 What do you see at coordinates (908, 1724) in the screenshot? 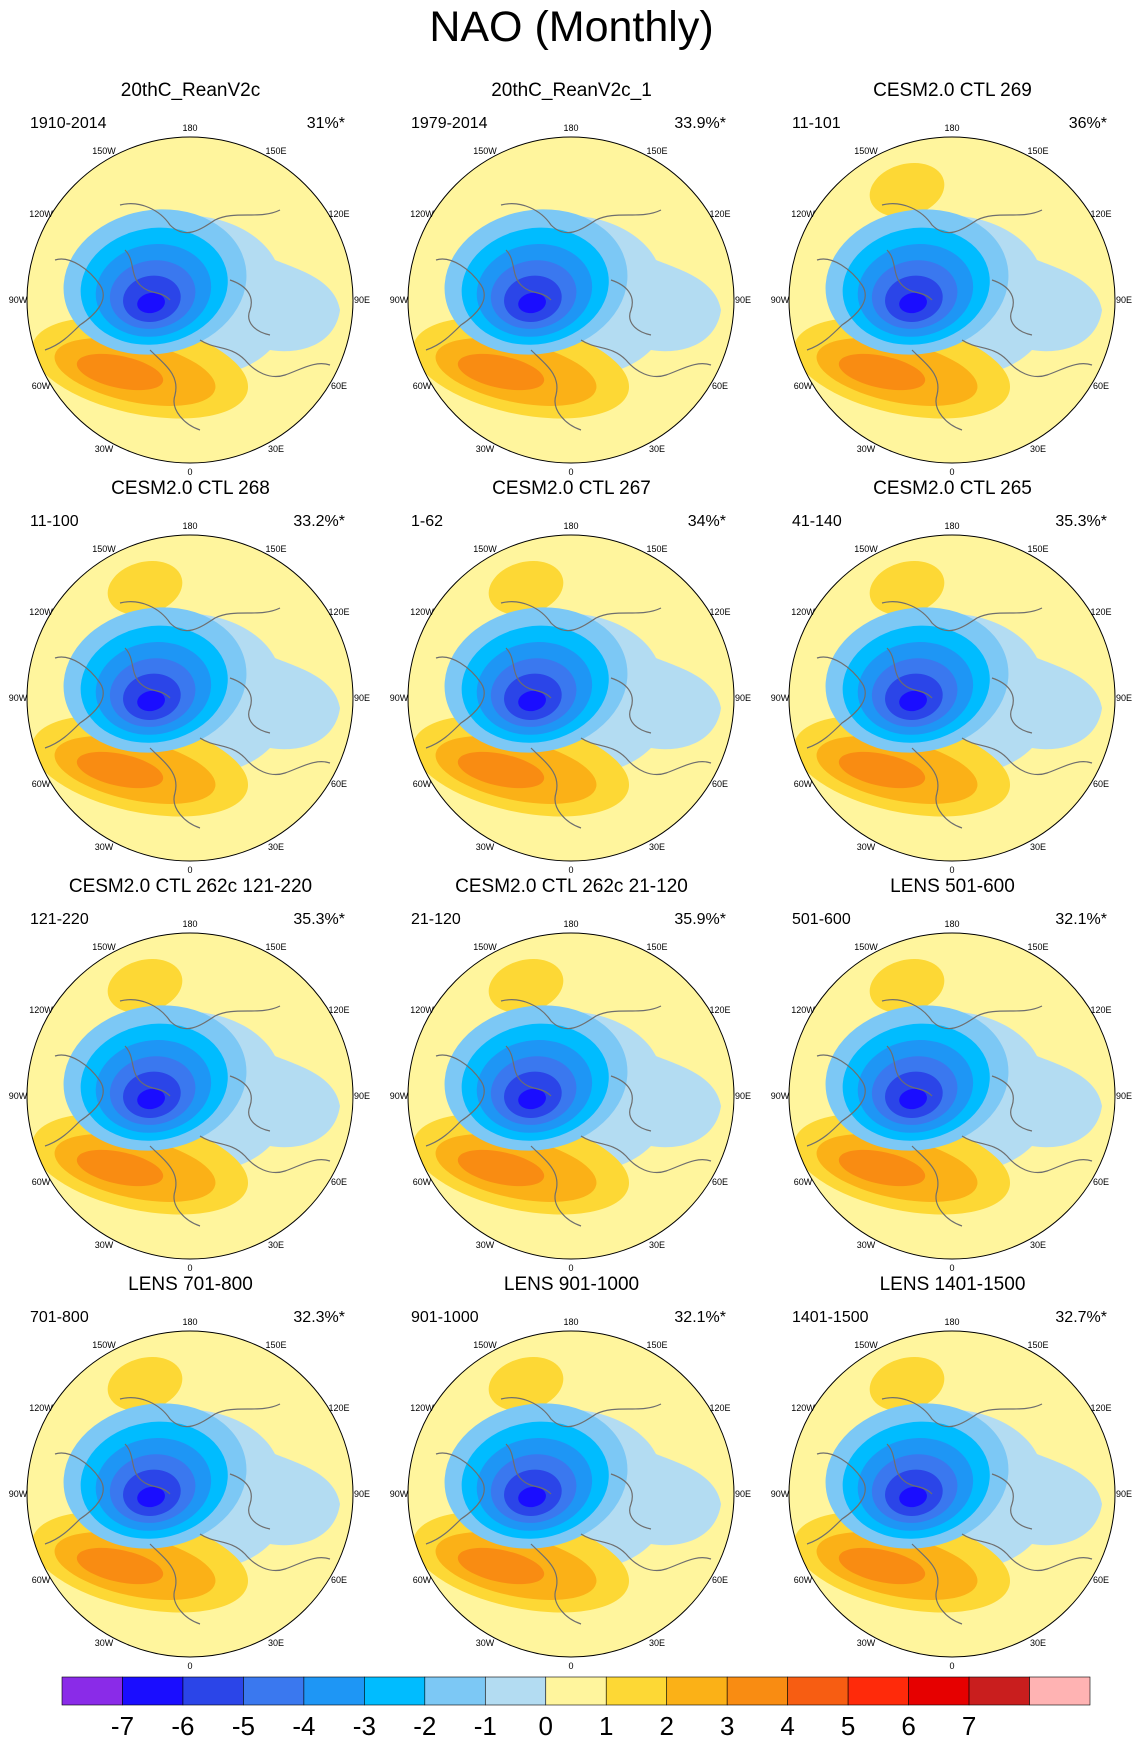
I see `colorbar-tick-label: 6` at bounding box center [908, 1724].